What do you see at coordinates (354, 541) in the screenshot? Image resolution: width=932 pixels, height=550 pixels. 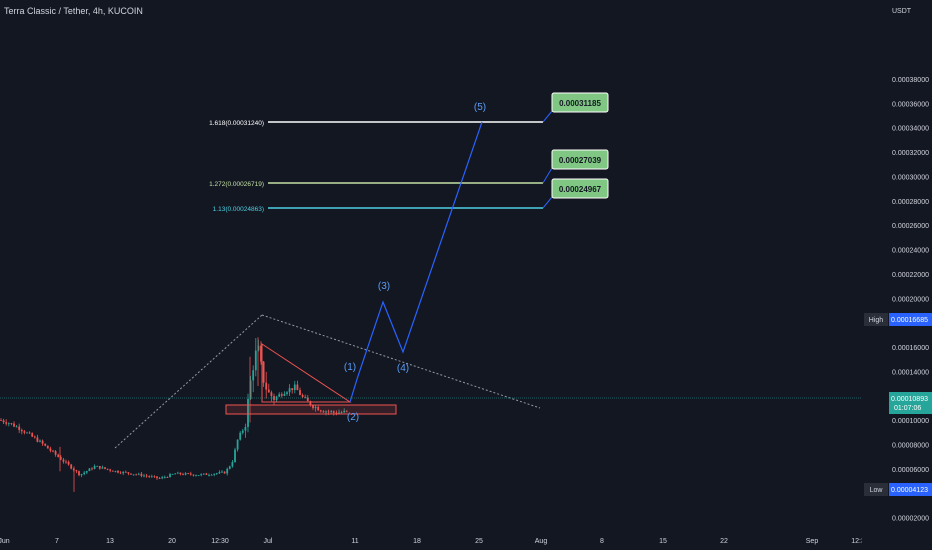 I see `x-tick-label: 11` at bounding box center [354, 541].